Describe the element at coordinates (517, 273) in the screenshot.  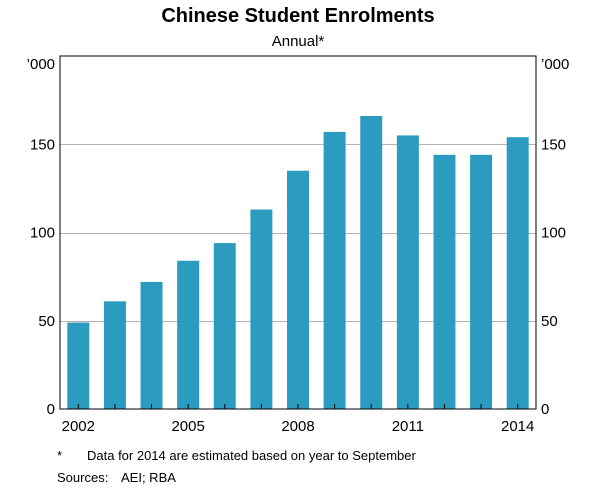
I see `bar-2014` at that location.